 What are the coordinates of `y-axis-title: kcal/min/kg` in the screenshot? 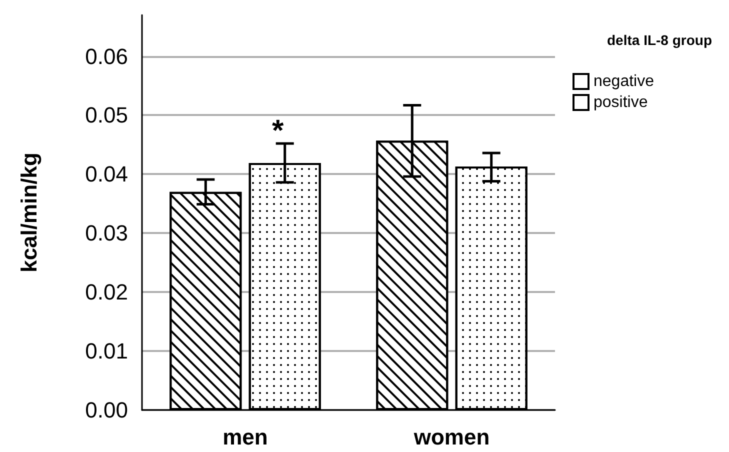 It's located at (29, 212).